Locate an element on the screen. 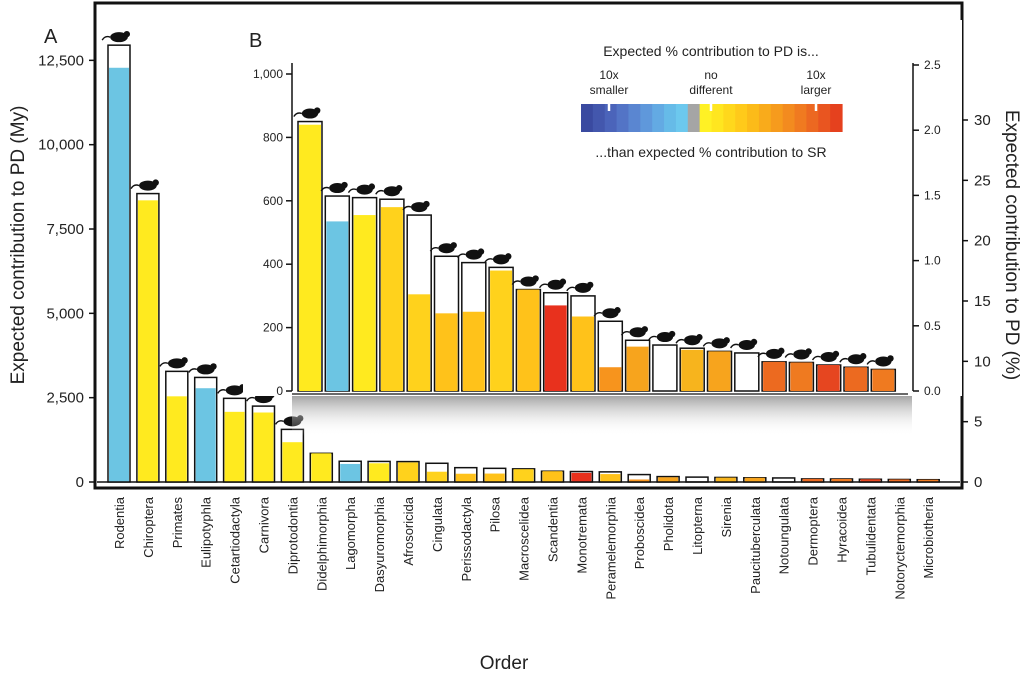 The width and height of the screenshot is (1024, 676). x-tick-label-12: Perissodactyla is located at coordinates (466, 538).